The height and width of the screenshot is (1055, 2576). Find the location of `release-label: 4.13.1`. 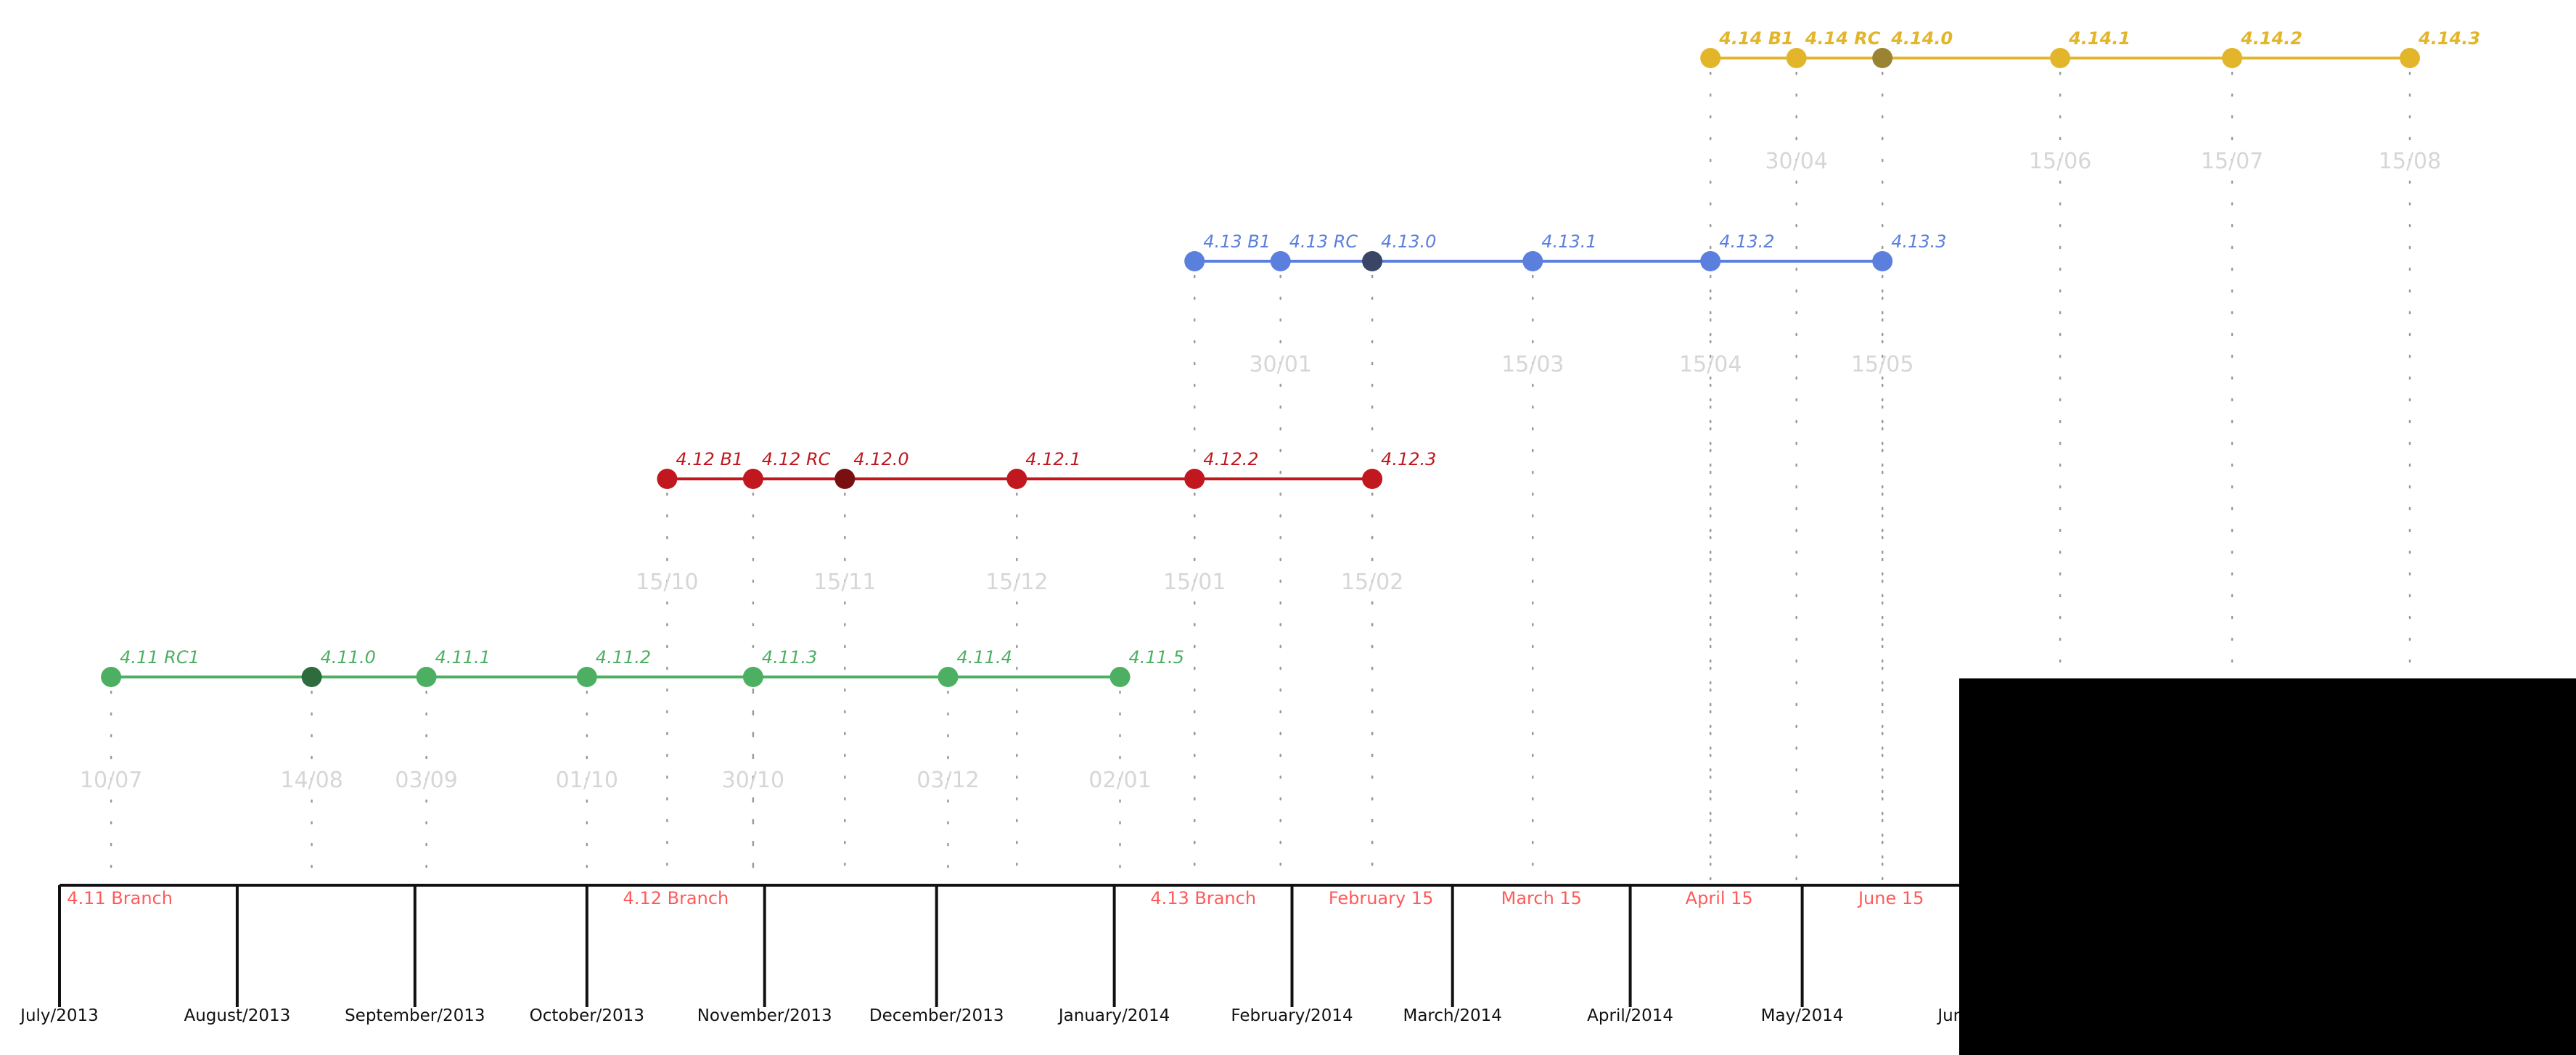

release-label: 4.13.1 is located at coordinates (1568, 242).